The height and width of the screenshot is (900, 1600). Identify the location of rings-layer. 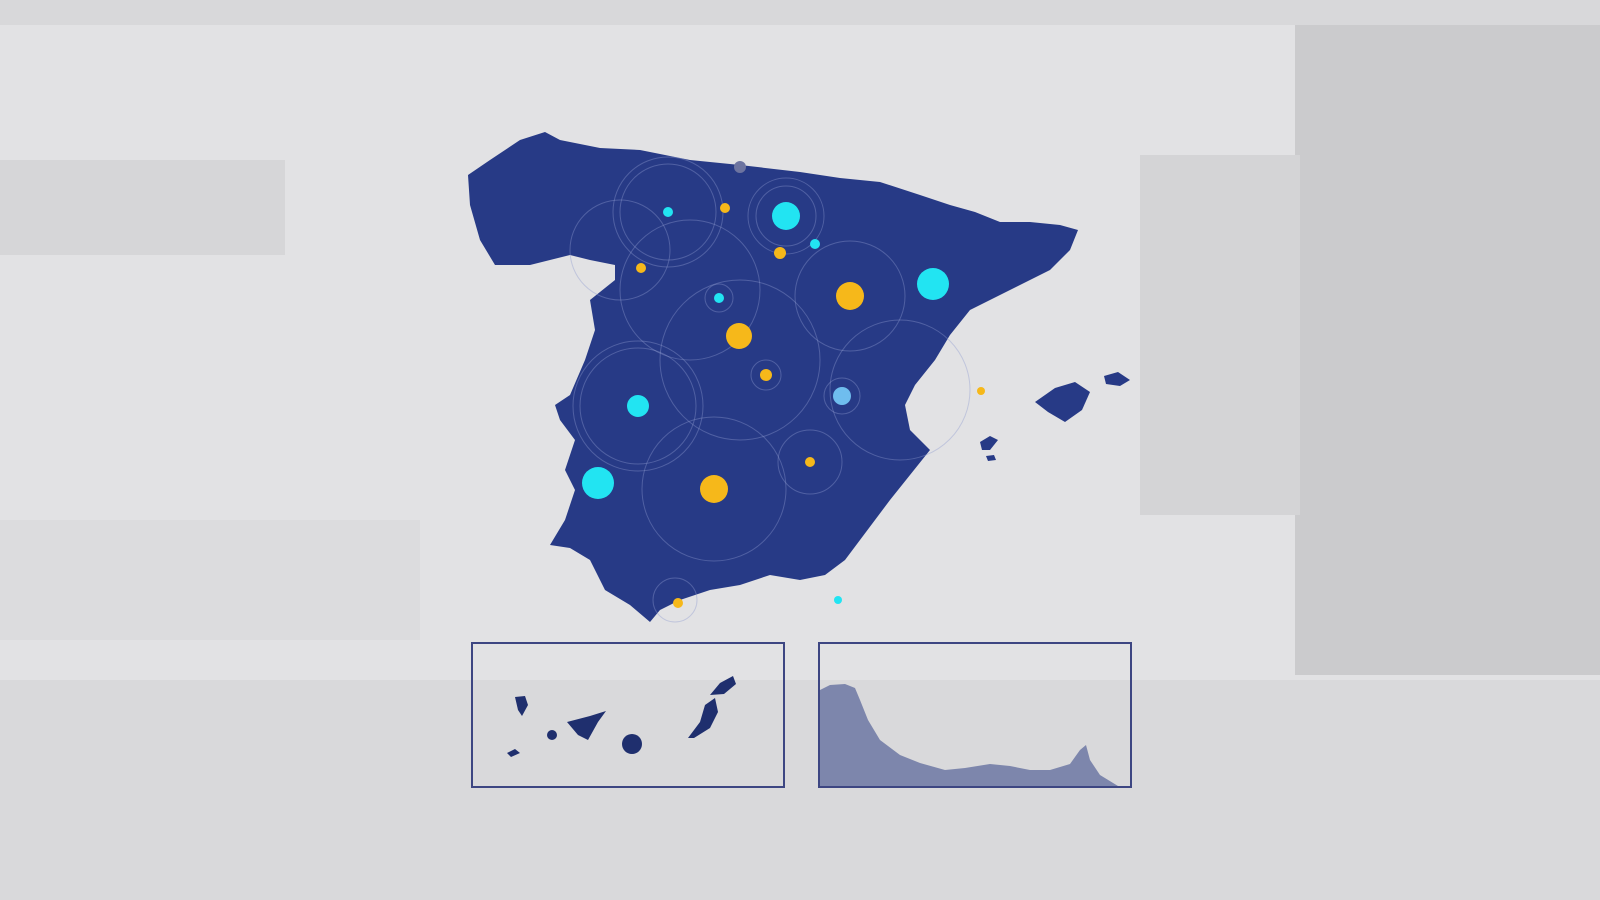
(770, 389).